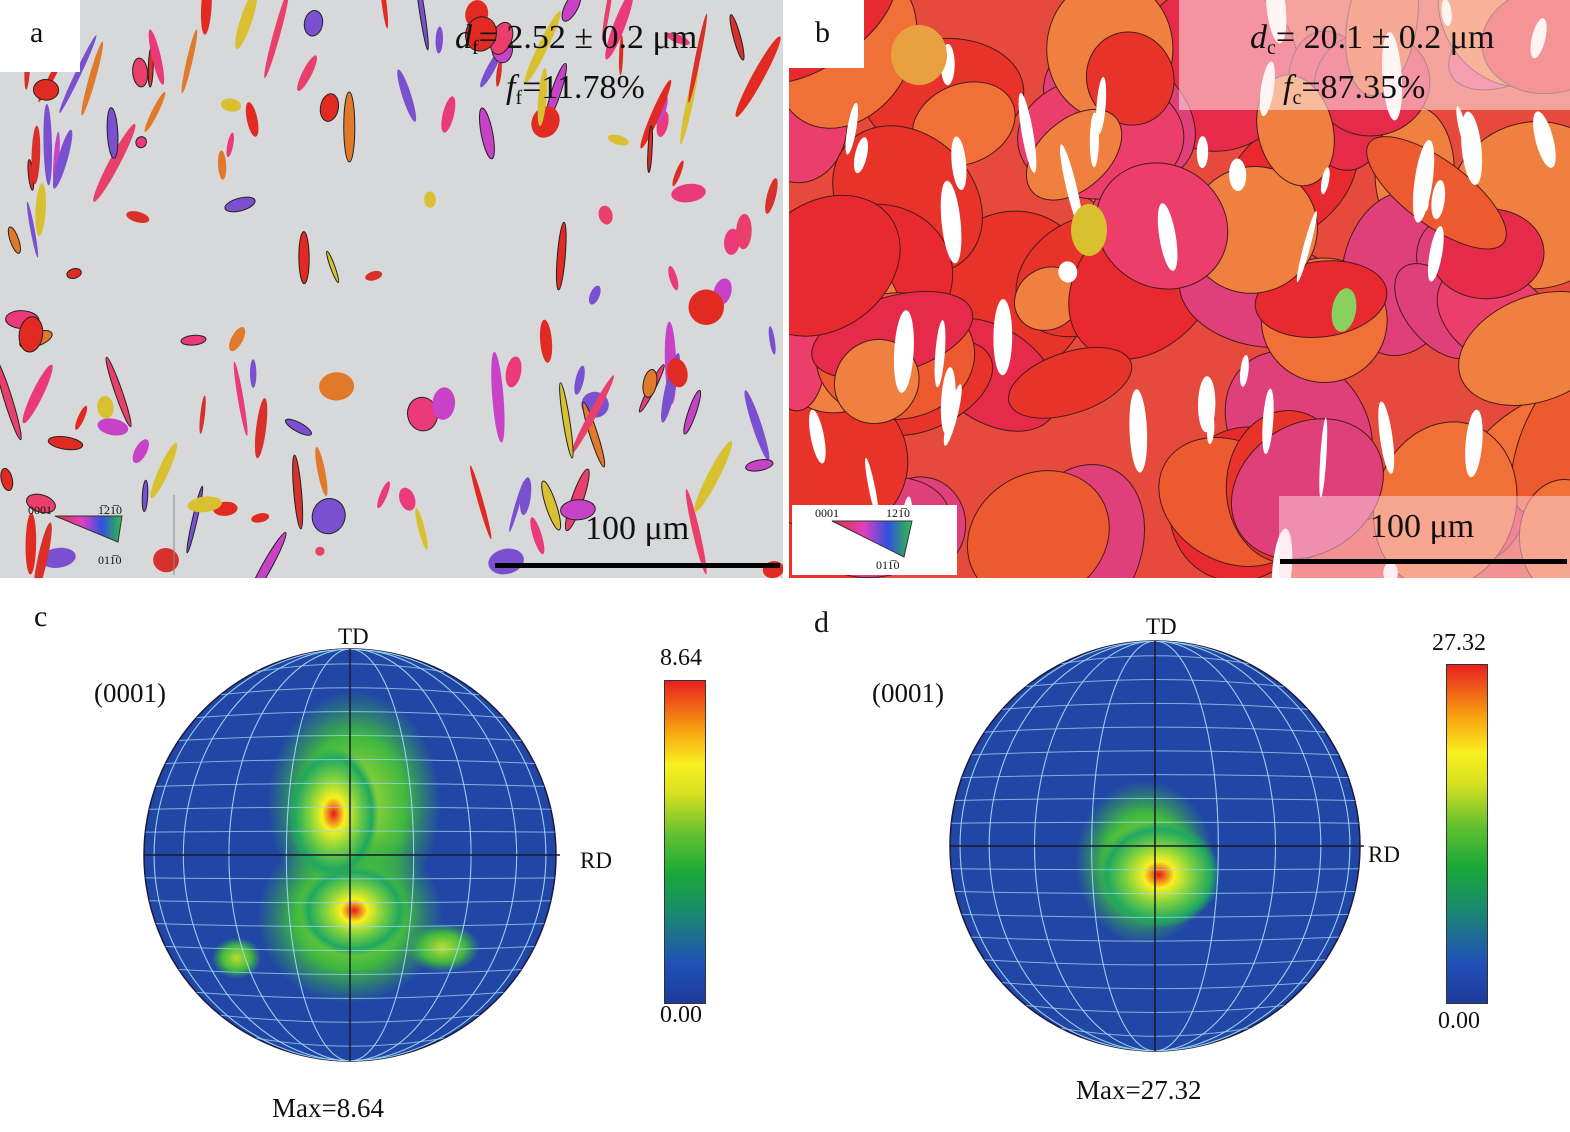 This screenshot has width=1570, height=1132. I want to click on scale-label-b: 100 μm, so click(1422, 526).